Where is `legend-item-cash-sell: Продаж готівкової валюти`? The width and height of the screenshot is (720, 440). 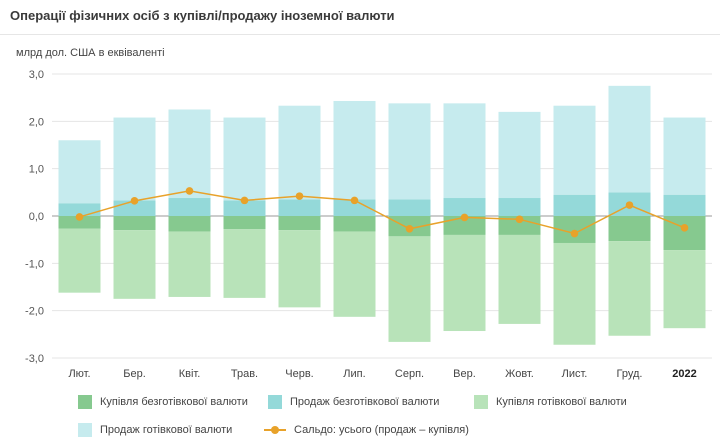
legend-item-cash-sell: Продаж готівкової валюти is located at coordinates (155, 430).